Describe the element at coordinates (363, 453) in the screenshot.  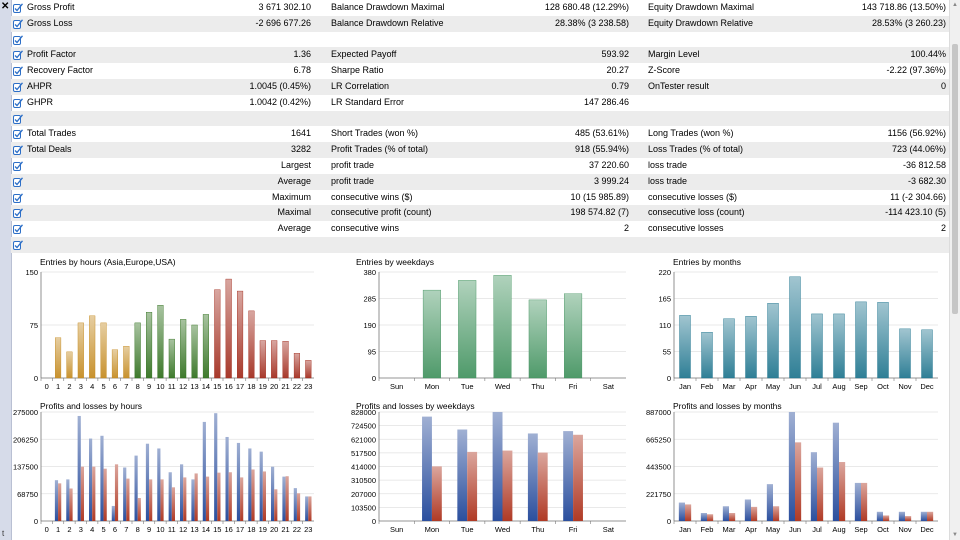
I see `y-tick-label: 517500` at that location.